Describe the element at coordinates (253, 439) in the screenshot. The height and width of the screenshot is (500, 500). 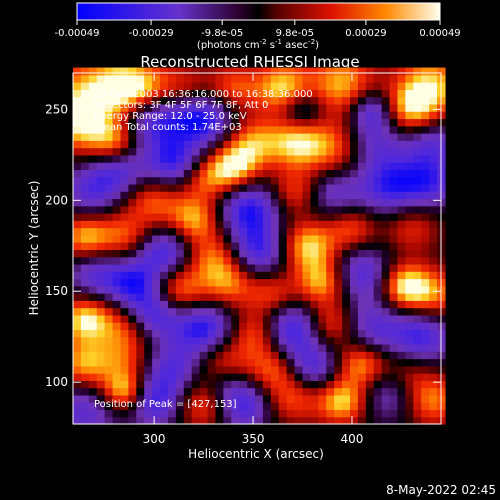
I see `x-tick-label: 350` at that location.